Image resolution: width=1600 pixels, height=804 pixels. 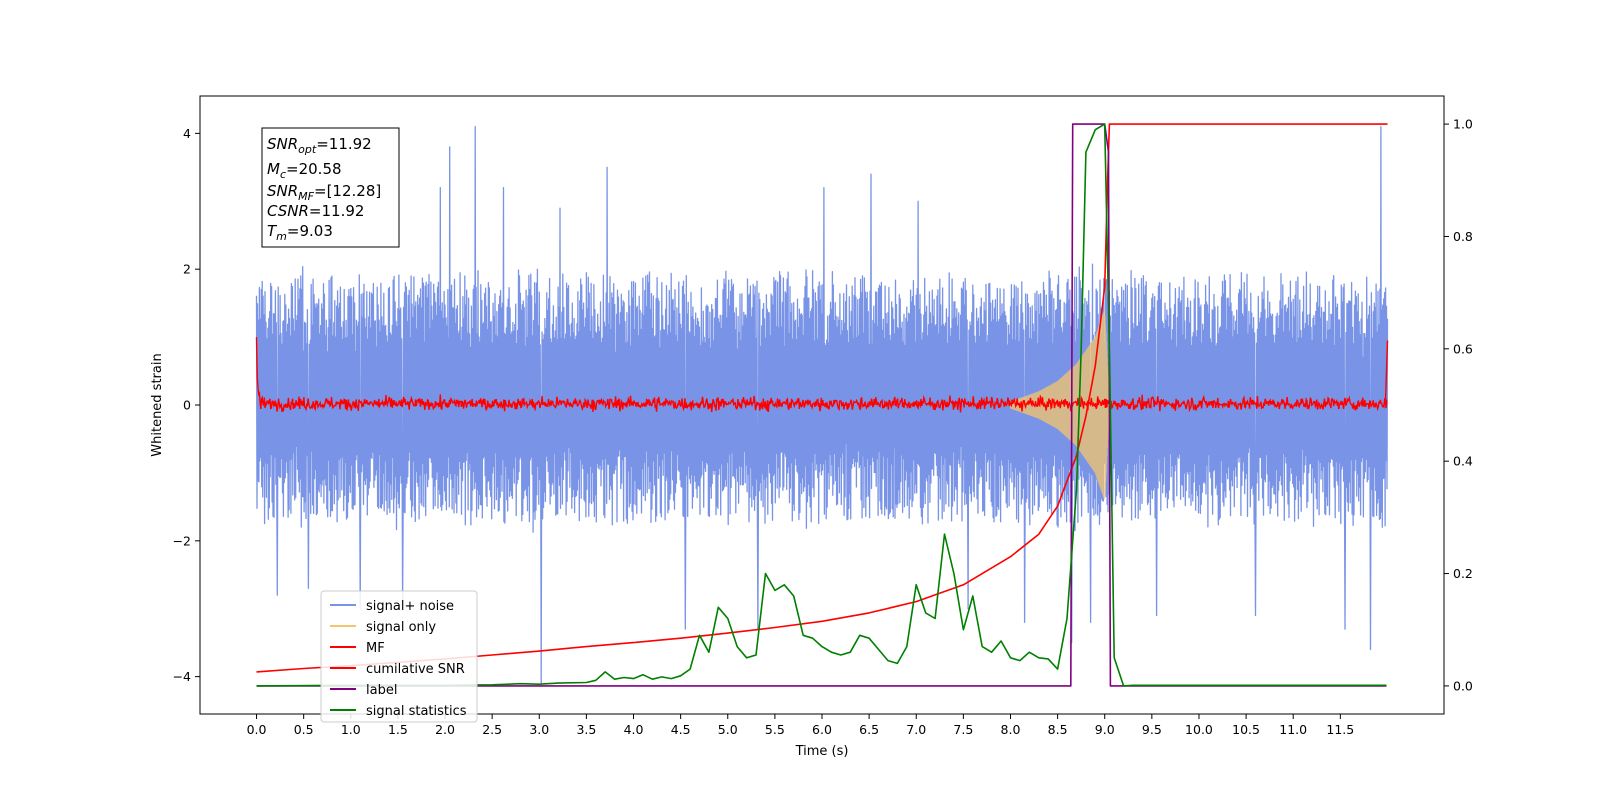 I want to click on y-axis-right: 0.0 0.2 0.4 0.6 0.8 1.0, so click(x=1458, y=405).